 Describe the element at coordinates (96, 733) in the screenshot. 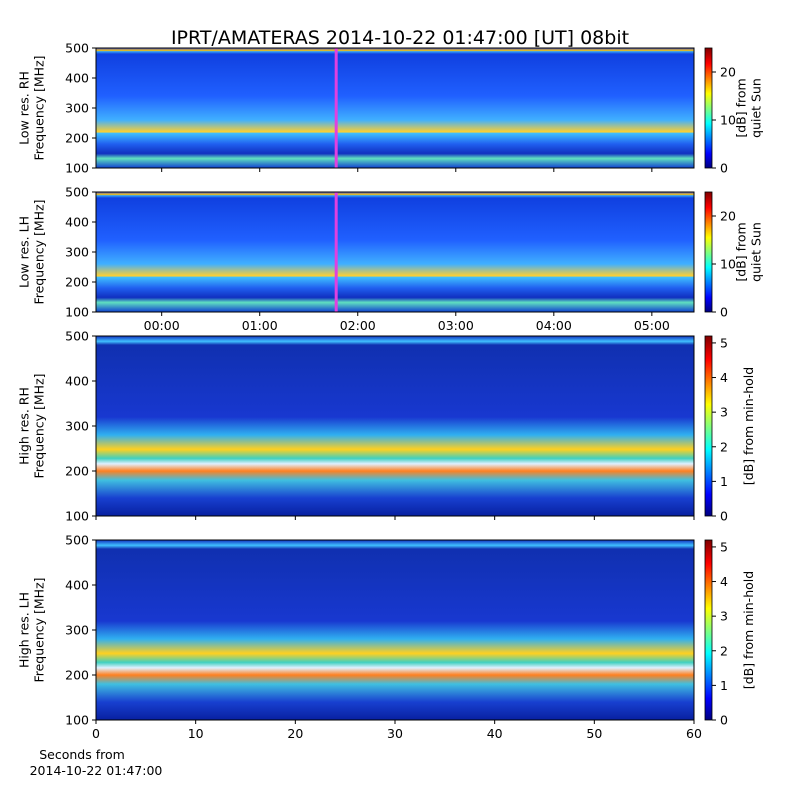

I see `x-tick-label: 0` at that location.